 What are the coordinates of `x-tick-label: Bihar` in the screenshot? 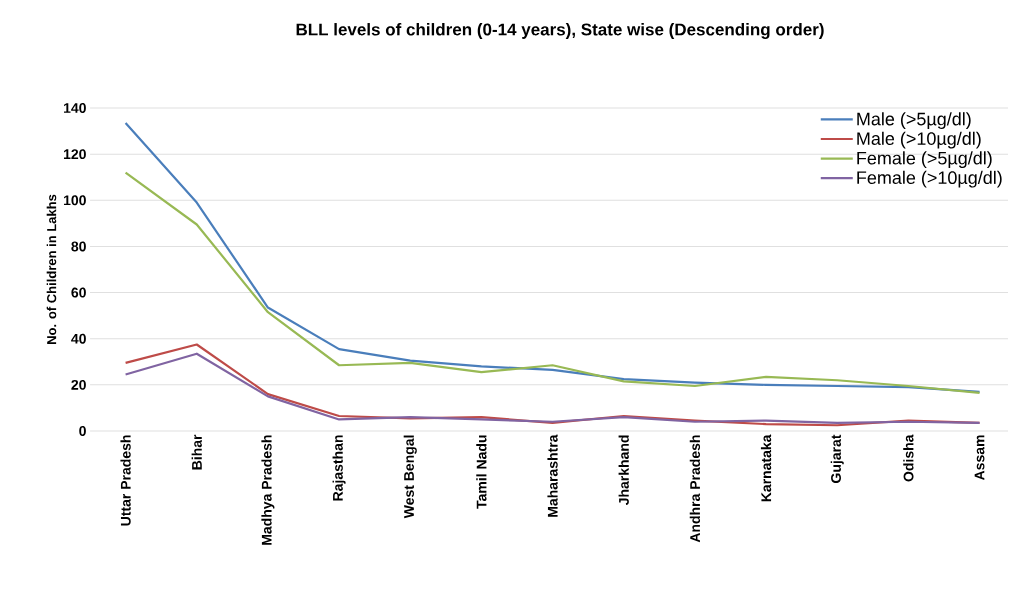 It's located at (196, 452).